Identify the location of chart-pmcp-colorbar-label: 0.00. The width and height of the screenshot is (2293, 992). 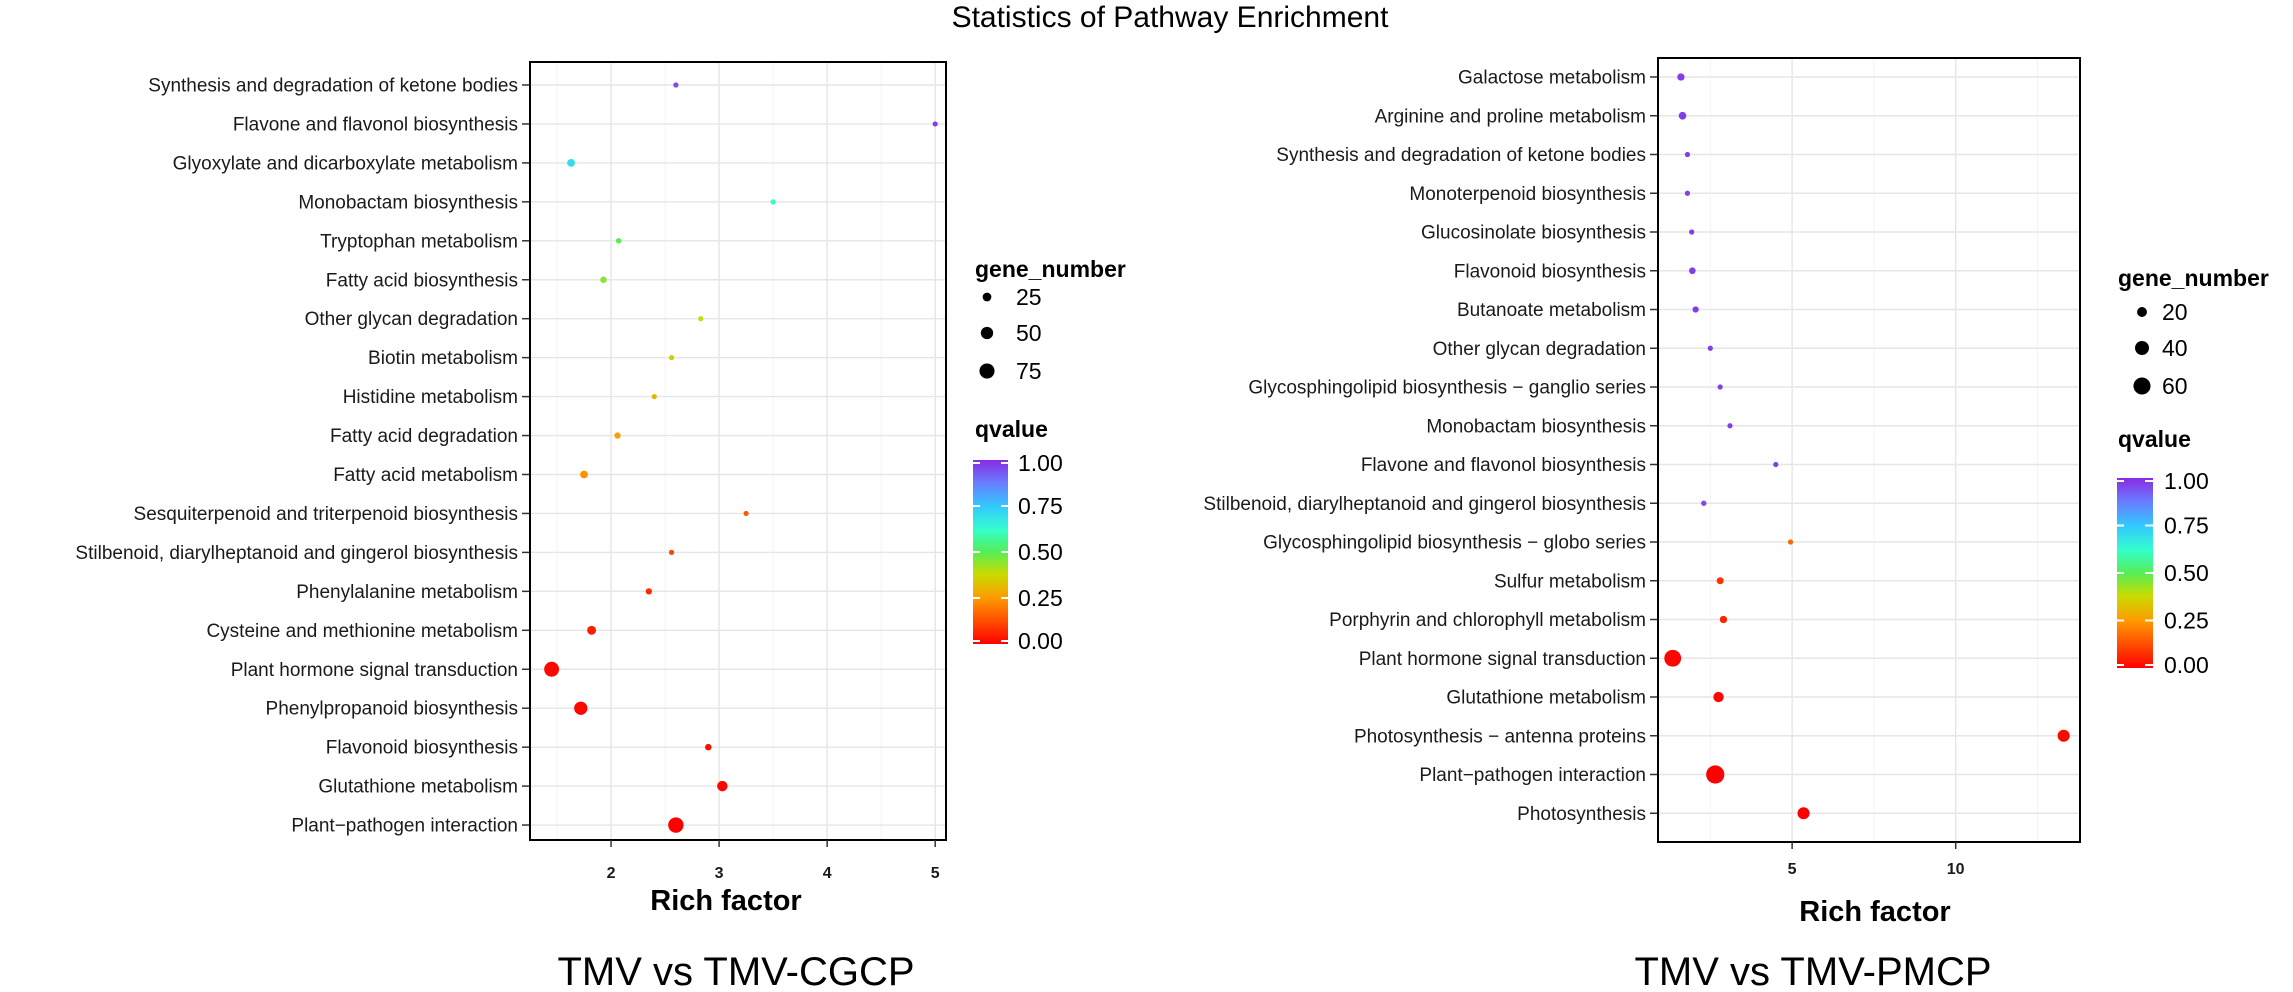
(2186, 665).